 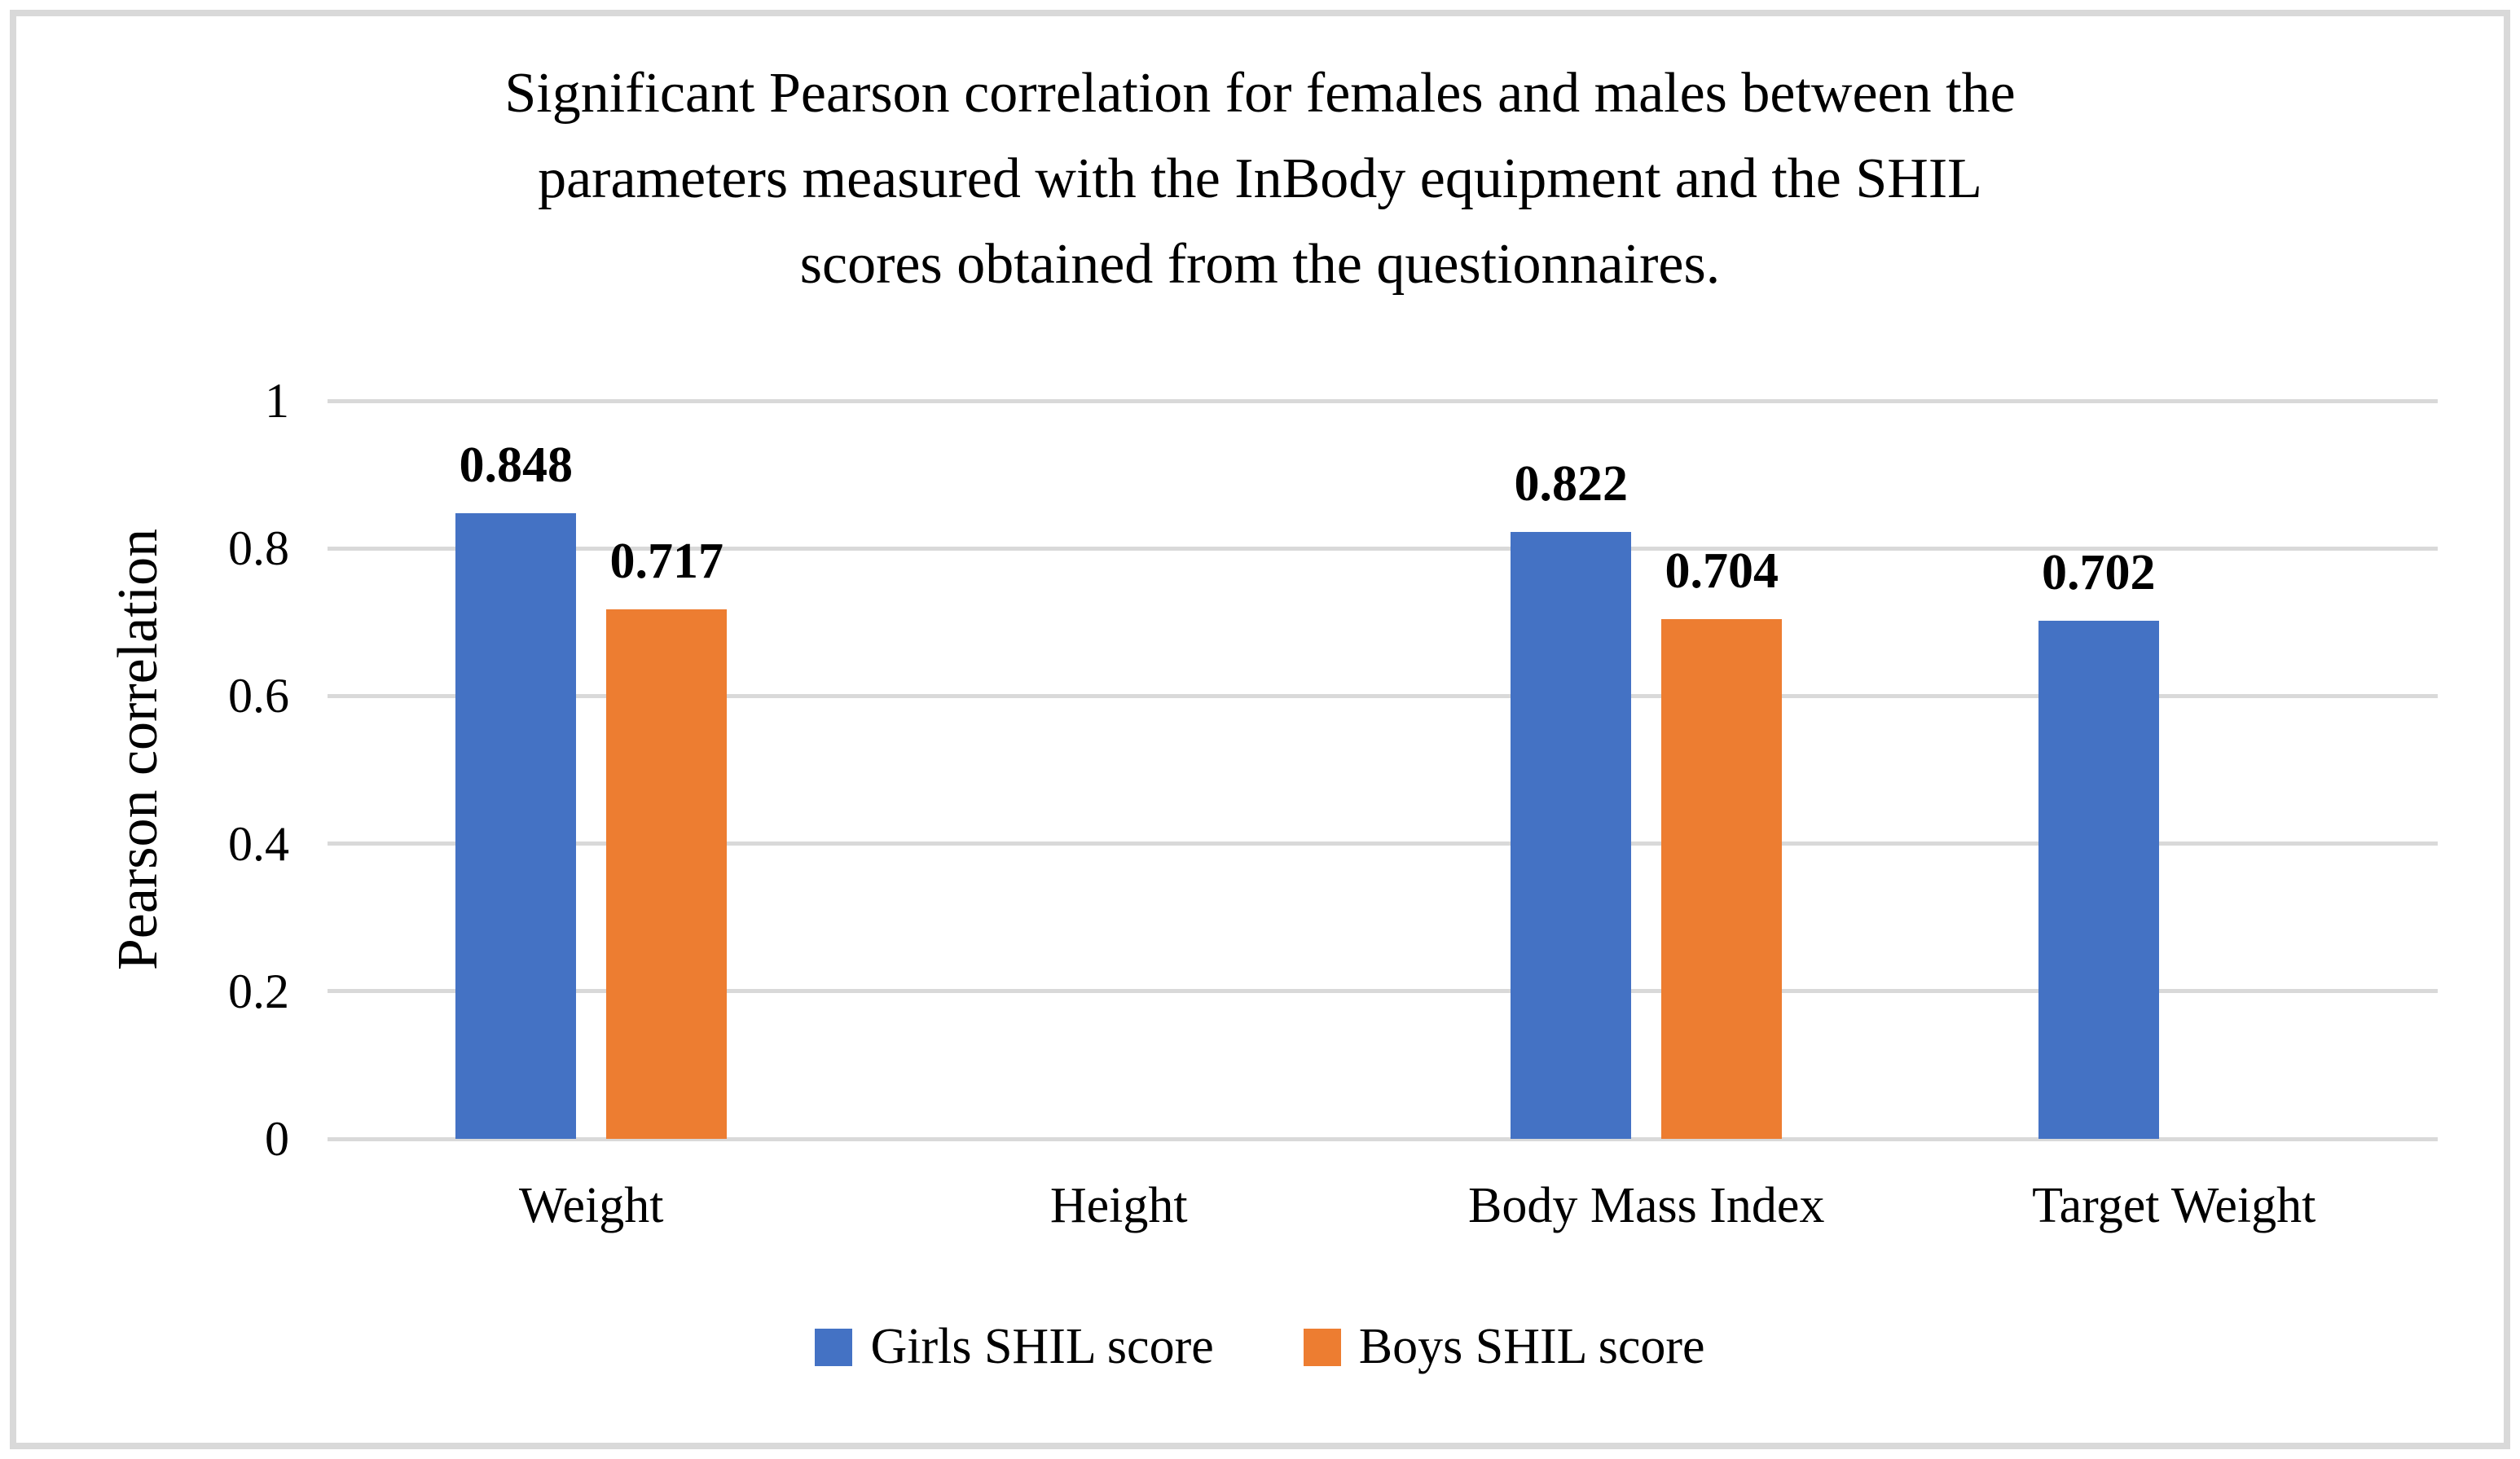 What do you see at coordinates (1322, 1347) in the screenshot?
I see `boys-series-swatch-icon` at bounding box center [1322, 1347].